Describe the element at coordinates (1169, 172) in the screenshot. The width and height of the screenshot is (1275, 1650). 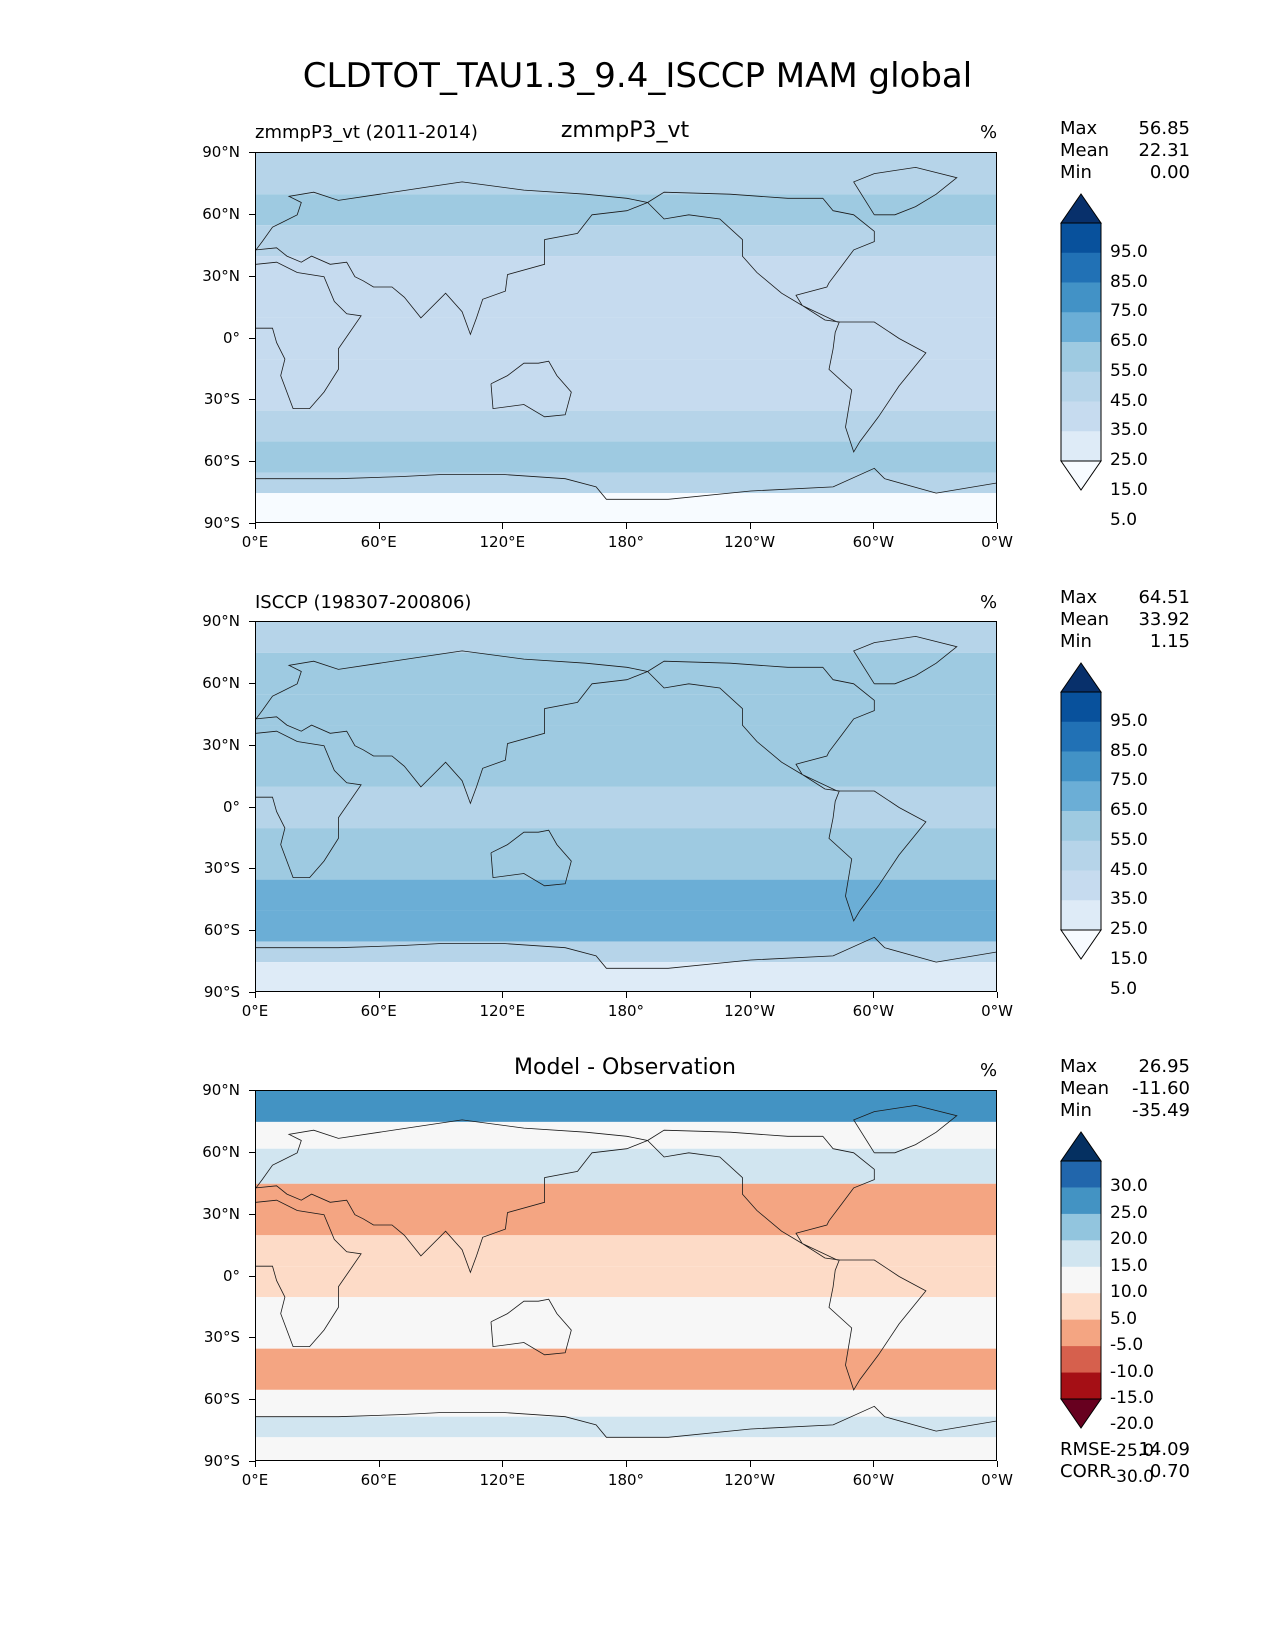
I see `stat-value: 0.00` at that location.